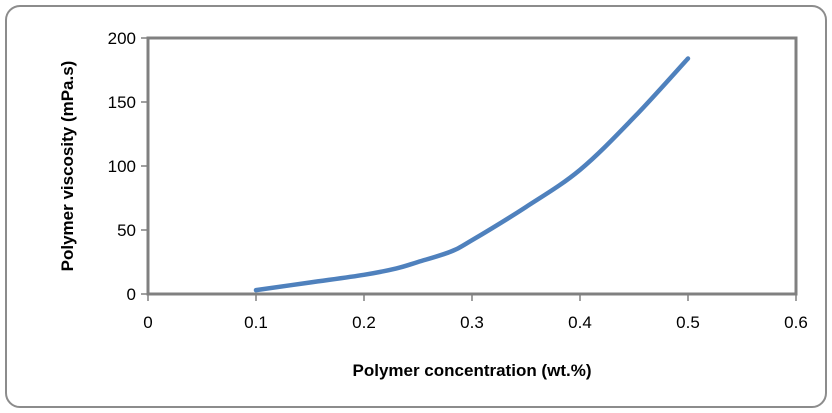  Describe the element at coordinates (472, 322) in the screenshot. I see `x-tick-label: 0.3` at that location.